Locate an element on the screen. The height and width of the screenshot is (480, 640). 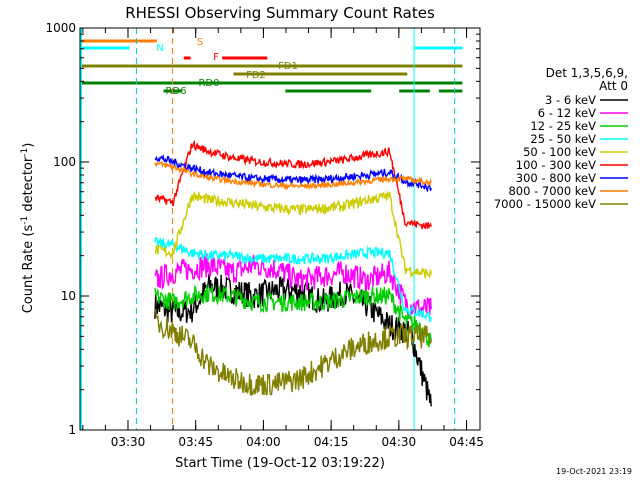
x-tick-label: 03:30 is located at coordinates (128, 442).